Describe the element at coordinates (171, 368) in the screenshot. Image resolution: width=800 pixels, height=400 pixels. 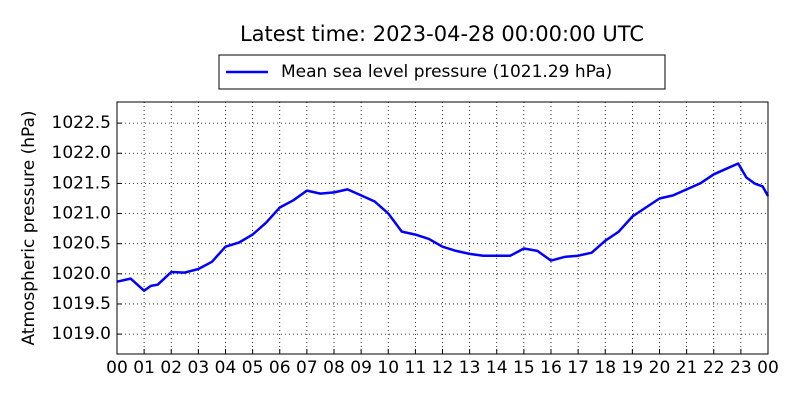
I see `x-tick-label: 02` at that location.